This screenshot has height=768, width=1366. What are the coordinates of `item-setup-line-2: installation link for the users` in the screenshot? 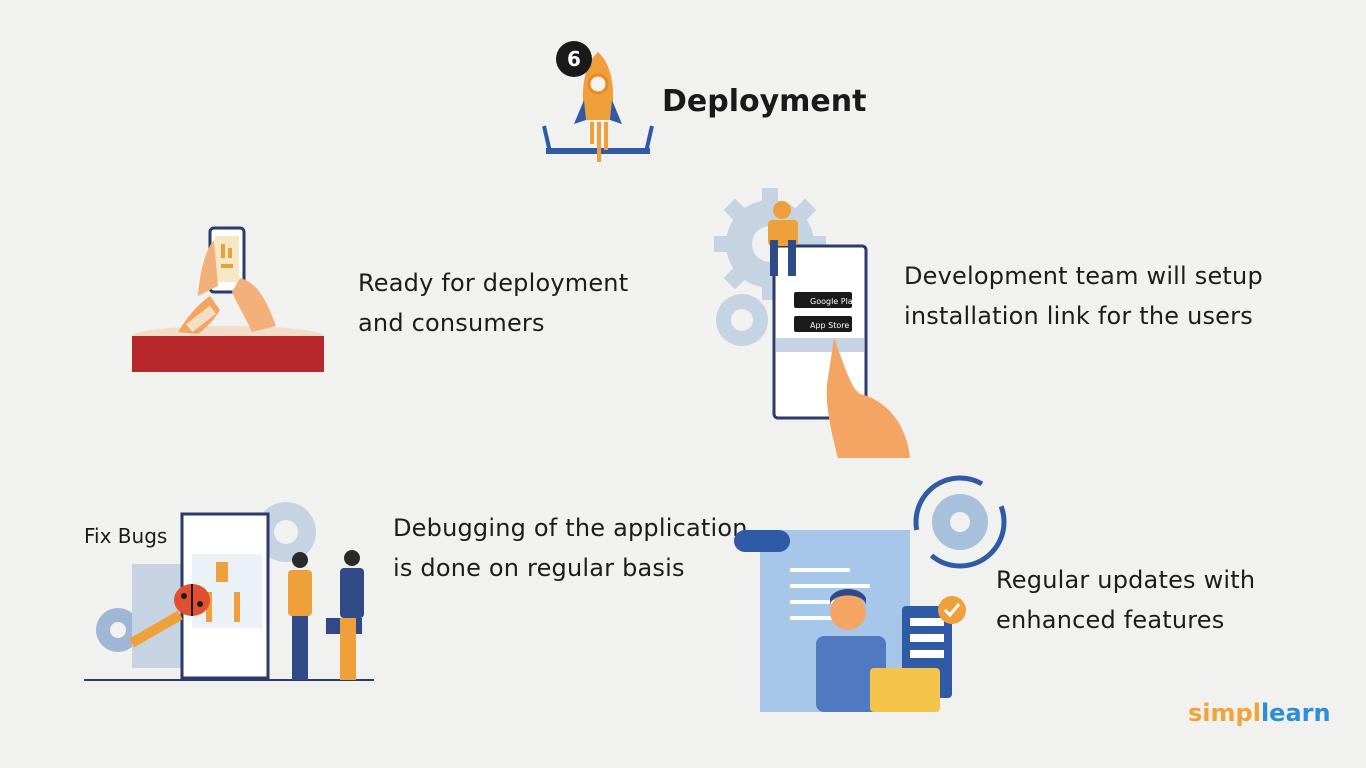 It's located at (1078, 316).